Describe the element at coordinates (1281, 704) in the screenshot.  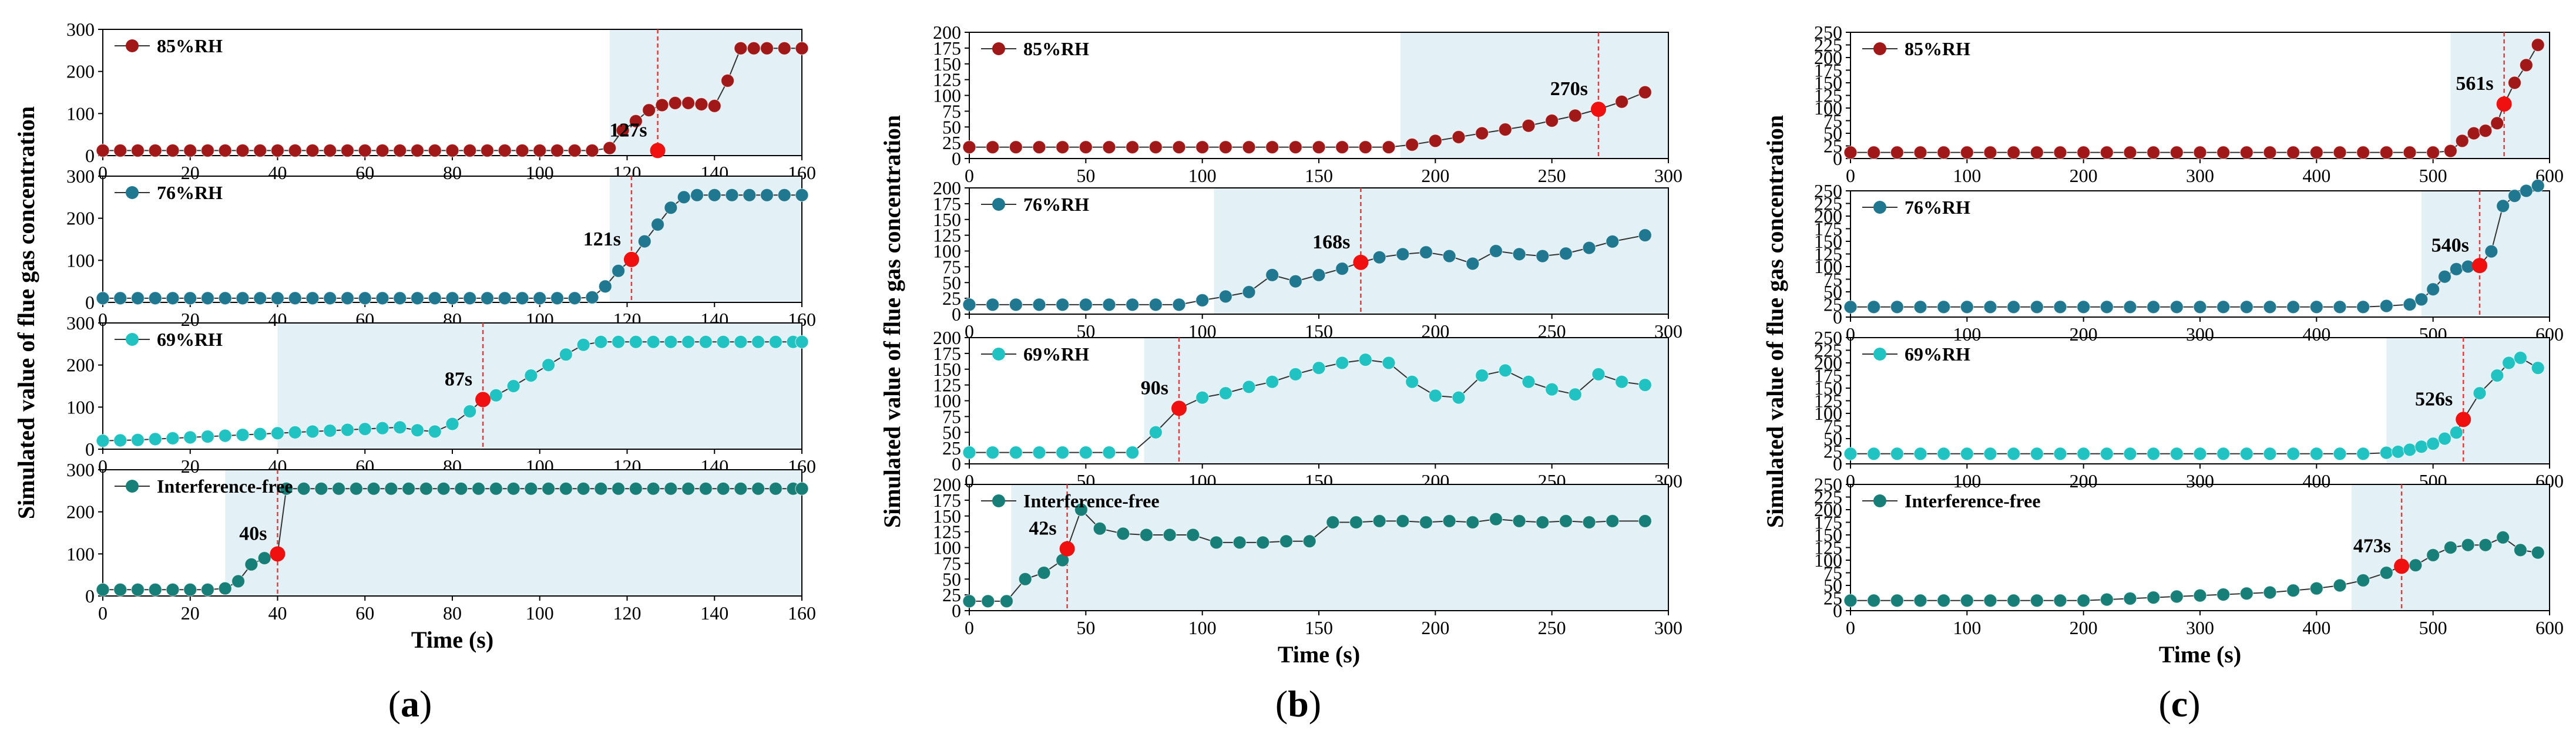
I see `caption-open: (` at that location.